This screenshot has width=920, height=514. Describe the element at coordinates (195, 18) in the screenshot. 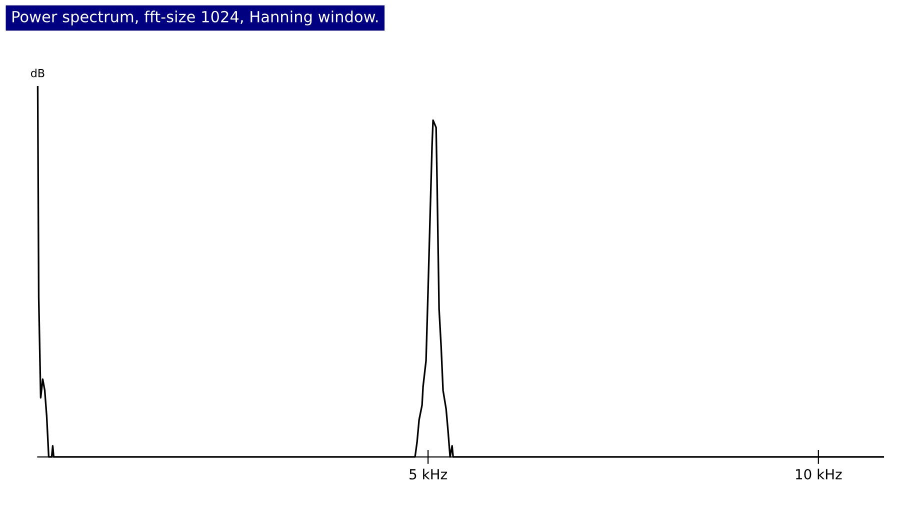

I see `chart-title: Power spectrum, fft-size 1024, Hanning window.` at that location.